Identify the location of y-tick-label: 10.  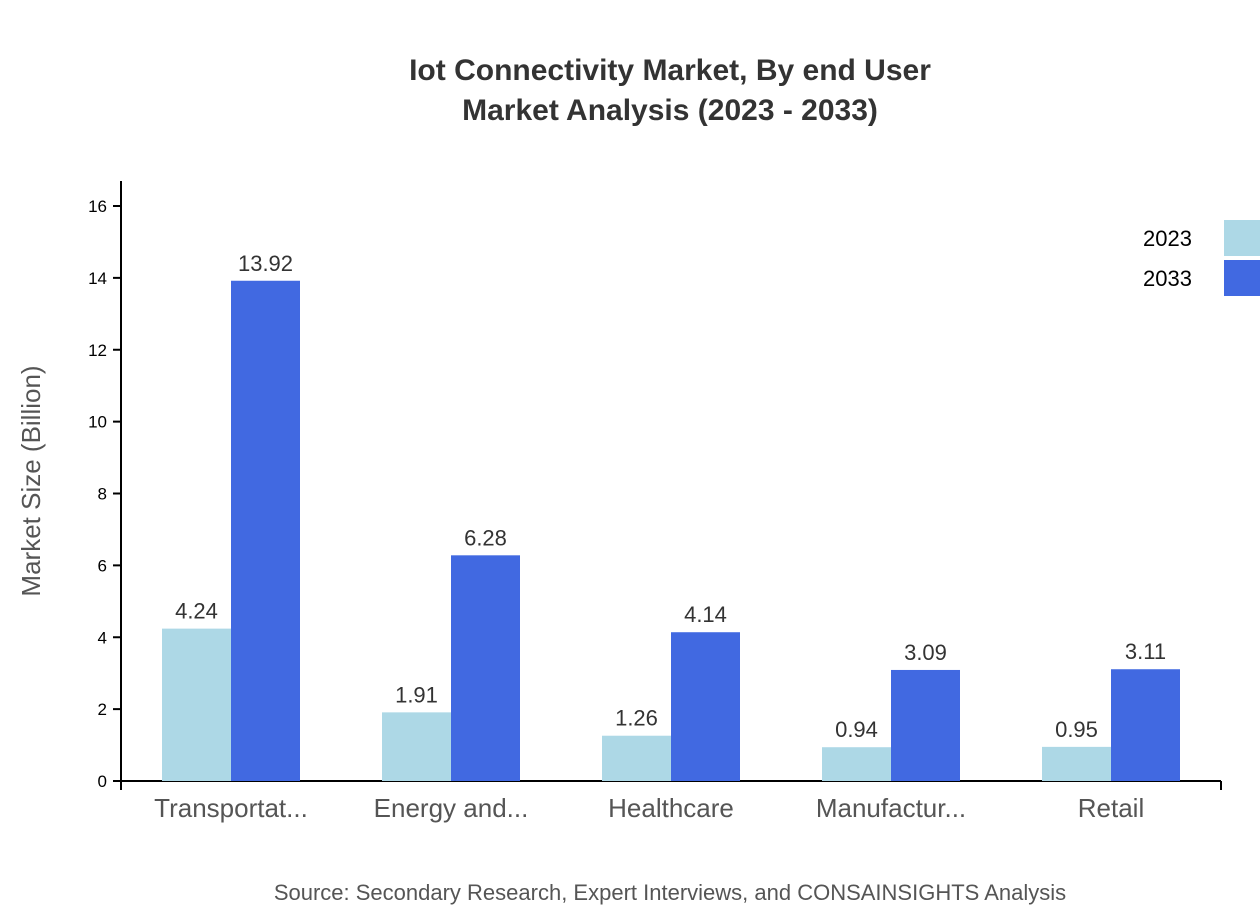
(97, 422).